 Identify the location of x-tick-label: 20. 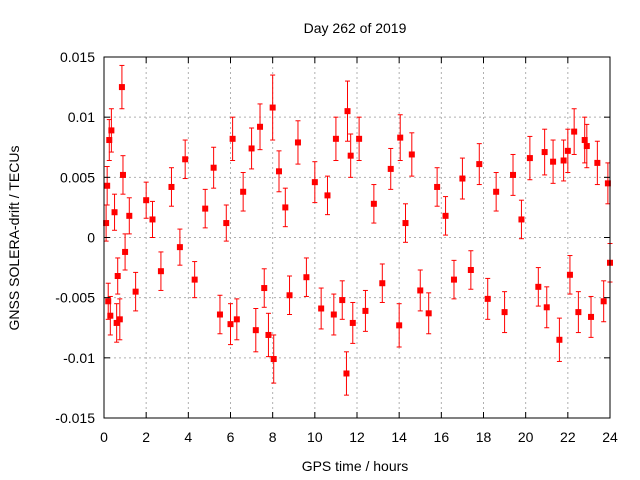
(526, 437).